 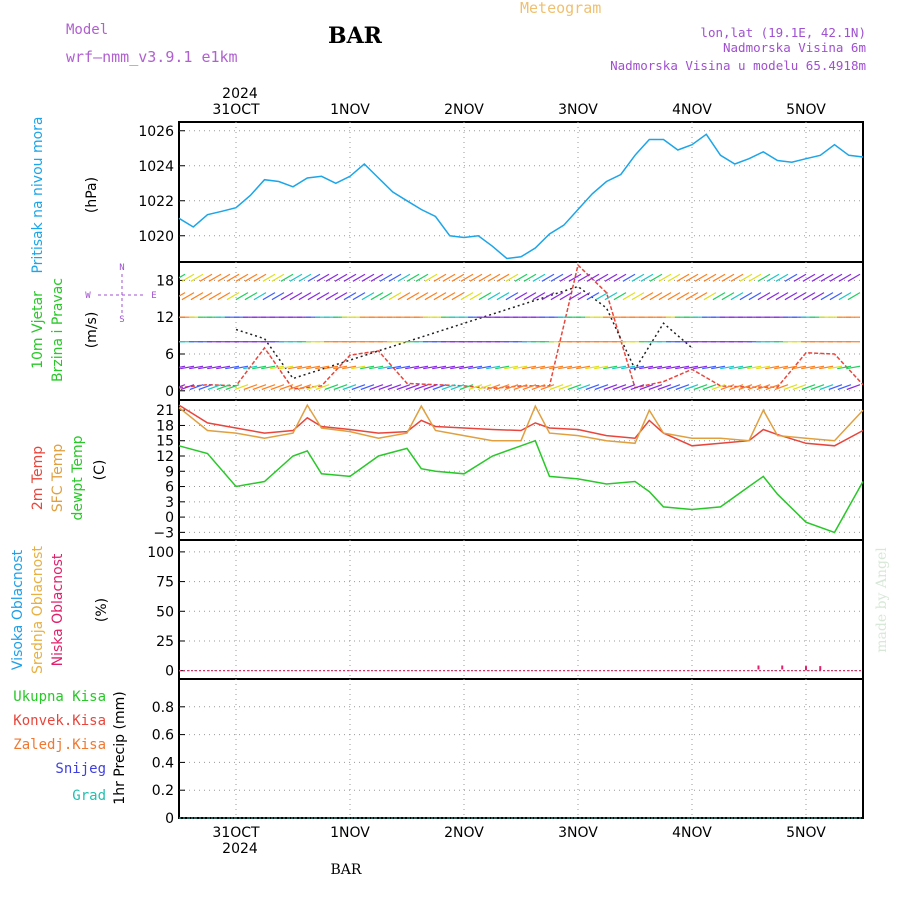 I want to click on pressure-ytick-label: 1026, so click(x=156, y=132).